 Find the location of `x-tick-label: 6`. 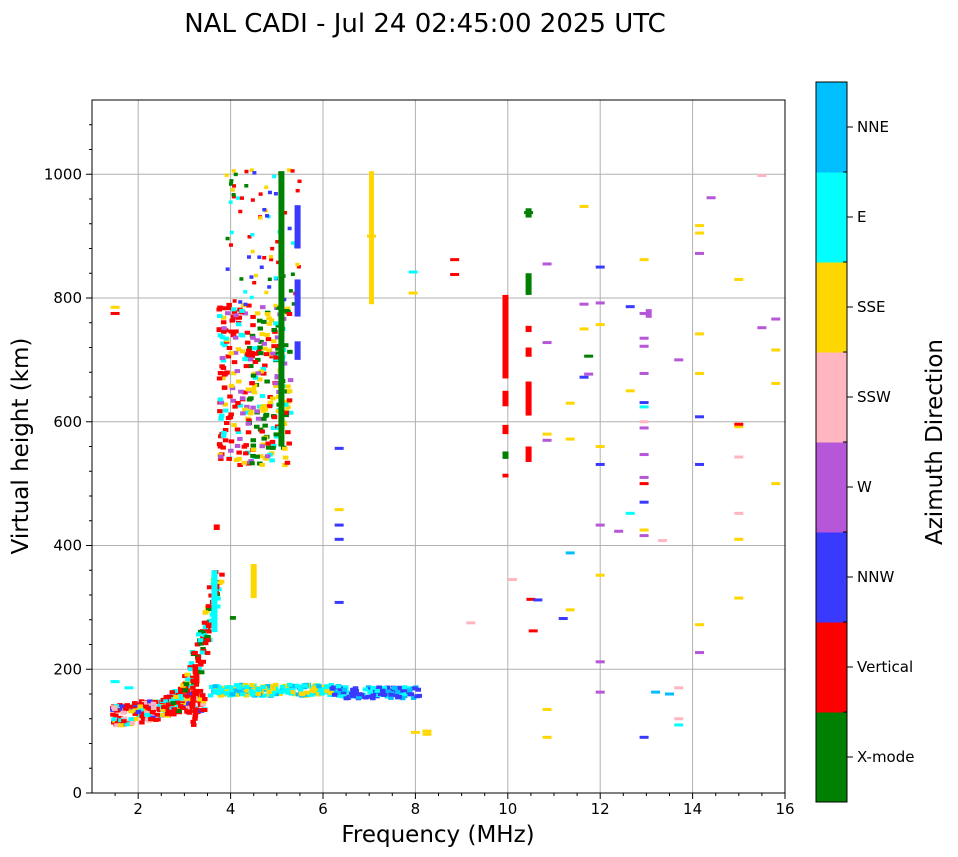

x-tick-label: 6 is located at coordinates (323, 809).